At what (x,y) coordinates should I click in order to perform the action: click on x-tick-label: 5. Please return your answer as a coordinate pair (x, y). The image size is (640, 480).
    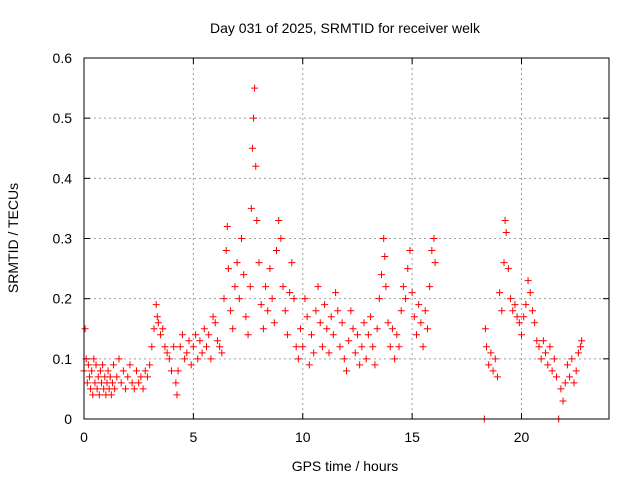
    Looking at the image, I should click on (193, 437).